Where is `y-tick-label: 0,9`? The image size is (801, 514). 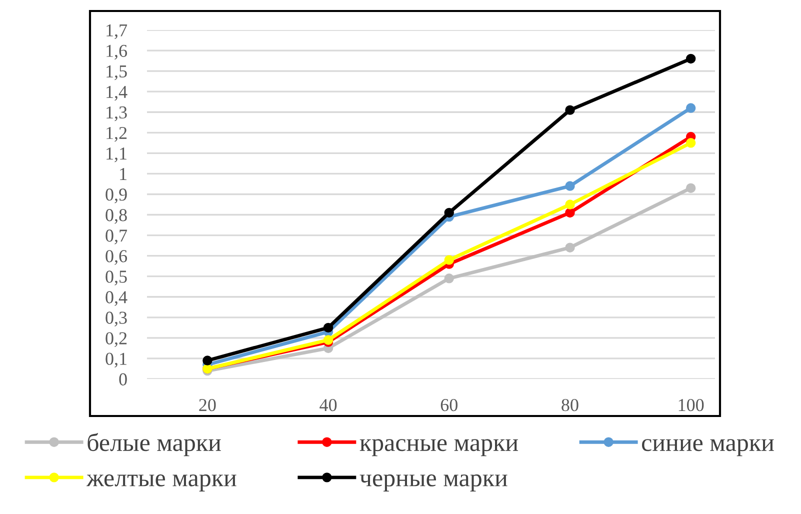
y-tick-label: 0,9 is located at coordinates (116, 196).